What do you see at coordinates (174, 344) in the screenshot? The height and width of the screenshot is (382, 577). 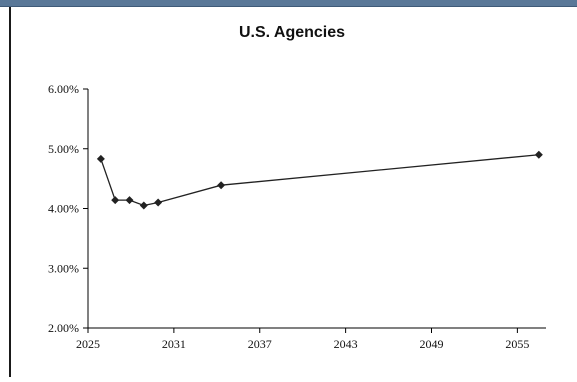 I see `x-tick-label: 2031` at bounding box center [174, 344].